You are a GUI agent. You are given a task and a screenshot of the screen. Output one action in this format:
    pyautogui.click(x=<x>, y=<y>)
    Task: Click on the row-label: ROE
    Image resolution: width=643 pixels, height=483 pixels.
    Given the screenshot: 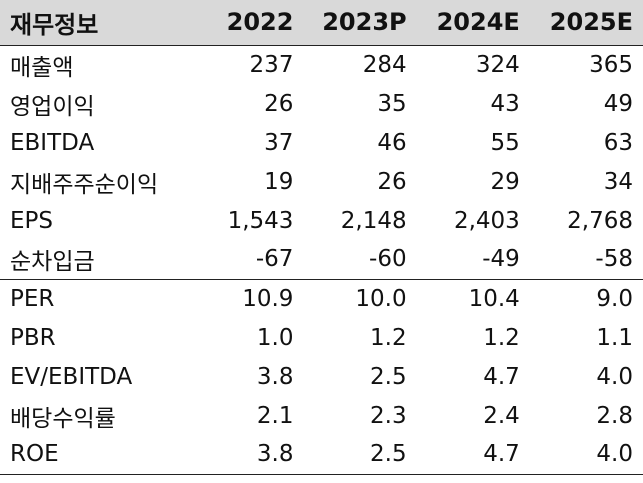 What is the action you would take?
    pyautogui.click(x=95, y=455)
    